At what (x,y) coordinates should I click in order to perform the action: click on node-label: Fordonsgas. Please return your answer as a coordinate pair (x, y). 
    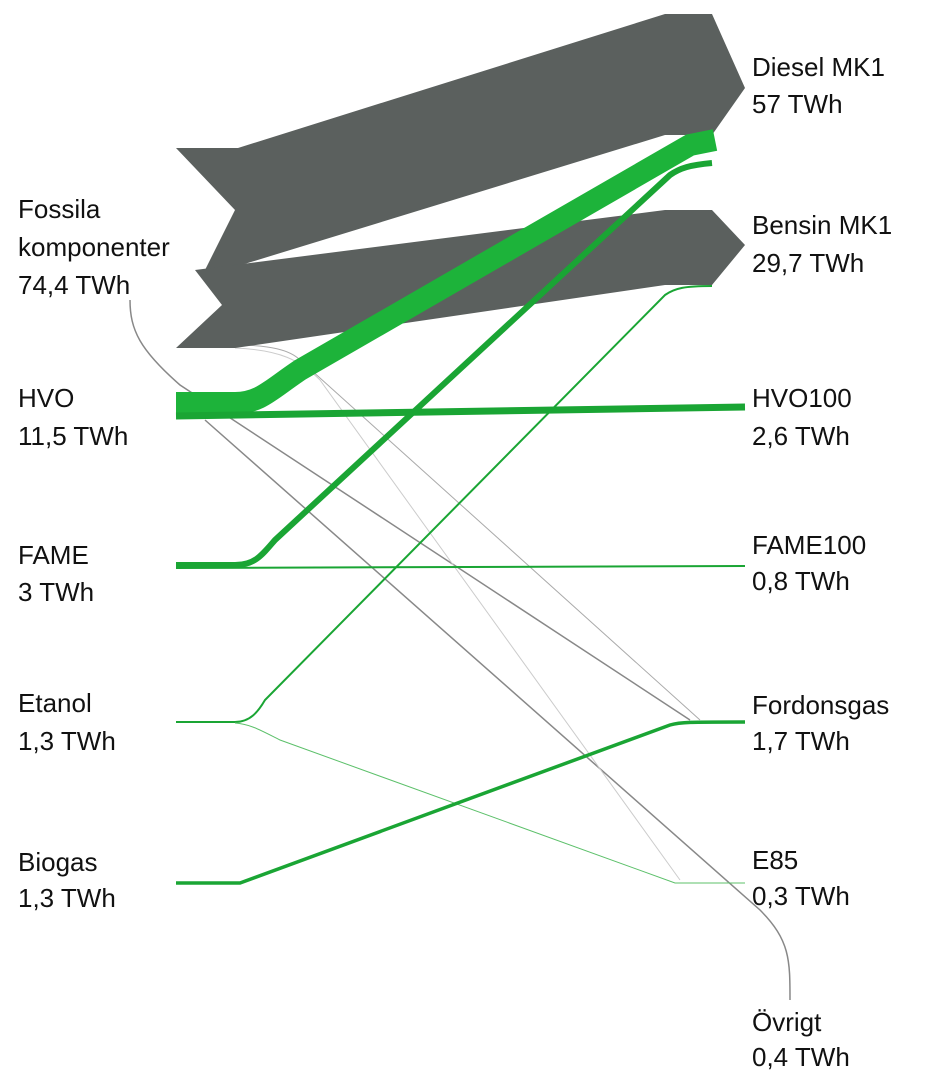
    Looking at the image, I should click on (820, 705).